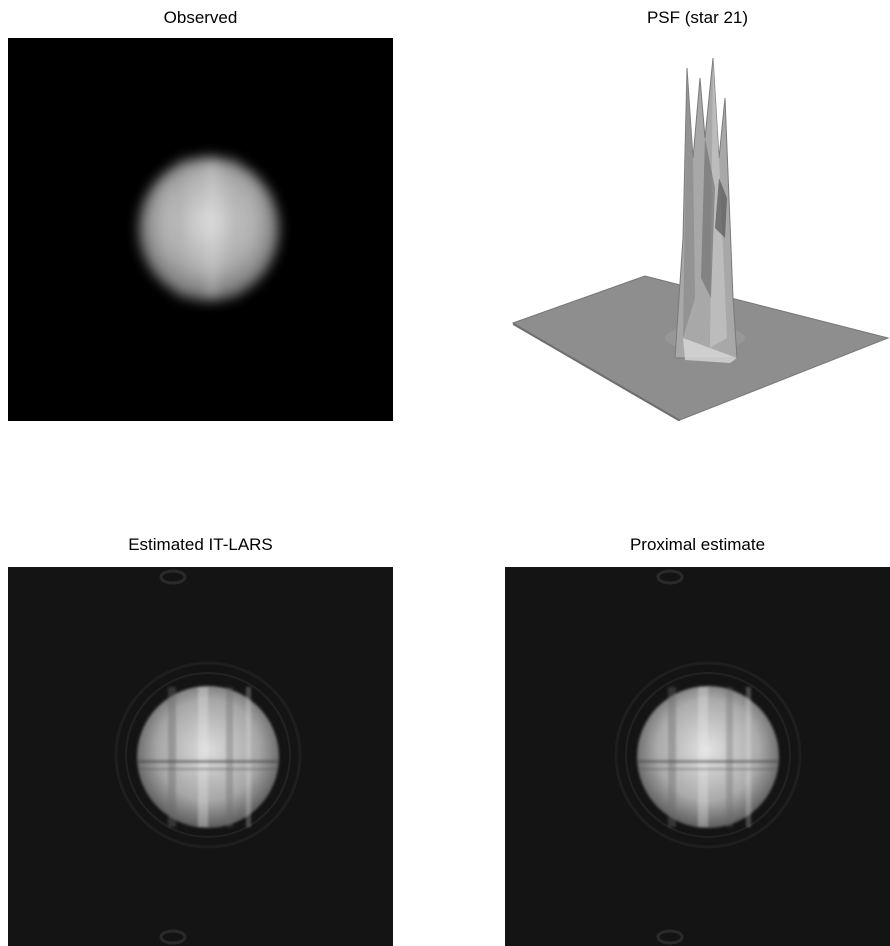  What do you see at coordinates (200, 544) in the screenshot?
I see `itlars-title: Estimated IT-LARS` at bounding box center [200, 544].